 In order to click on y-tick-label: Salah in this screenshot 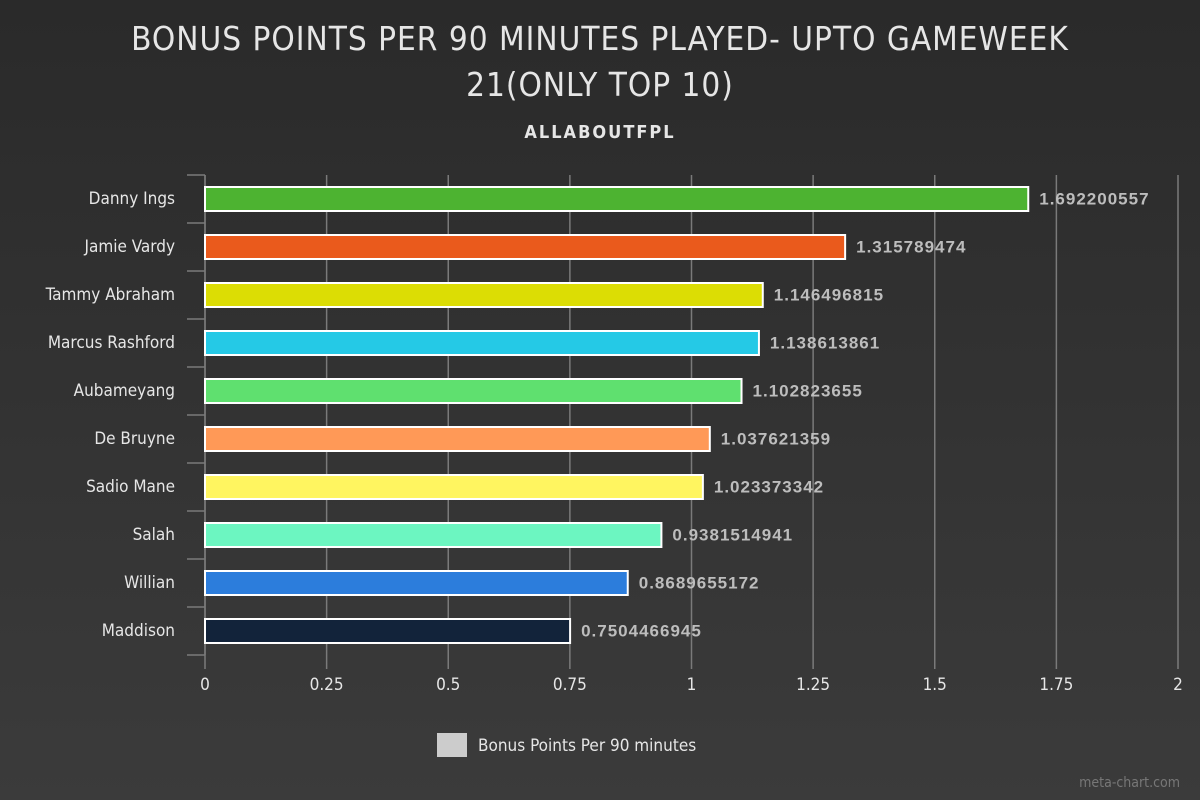, I will do `click(154, 535)`.